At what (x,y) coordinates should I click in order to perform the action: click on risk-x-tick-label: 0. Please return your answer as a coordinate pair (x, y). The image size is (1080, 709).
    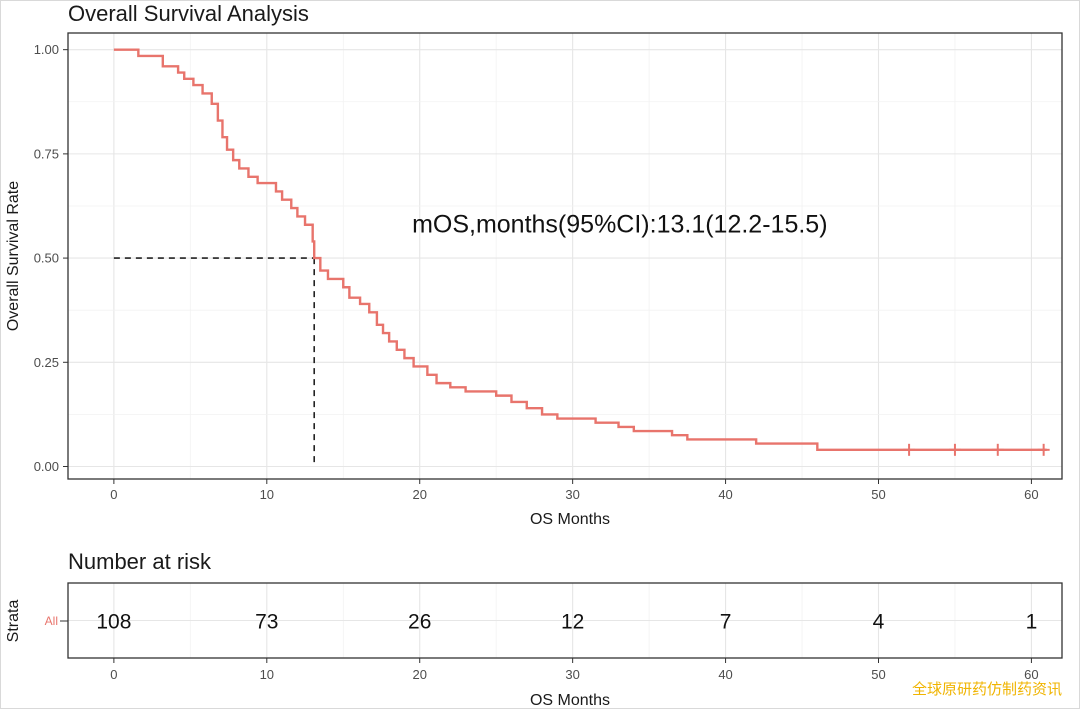
    Looking at the image, I should click on (113, 674).